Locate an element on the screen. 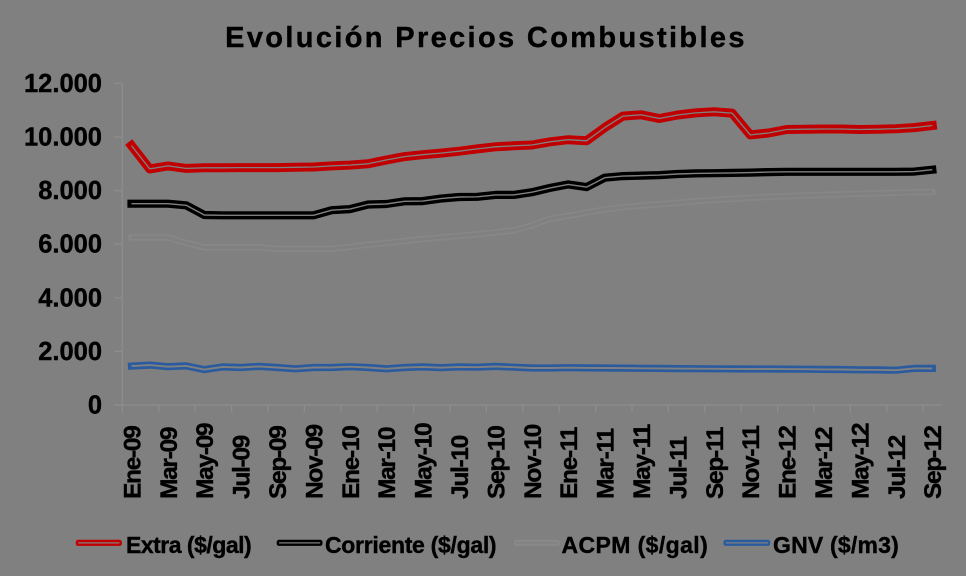 Image resolution: width=966 pixels, height=576 pixels. svg-text: Nov-10 is located at coordinates (533, 461).